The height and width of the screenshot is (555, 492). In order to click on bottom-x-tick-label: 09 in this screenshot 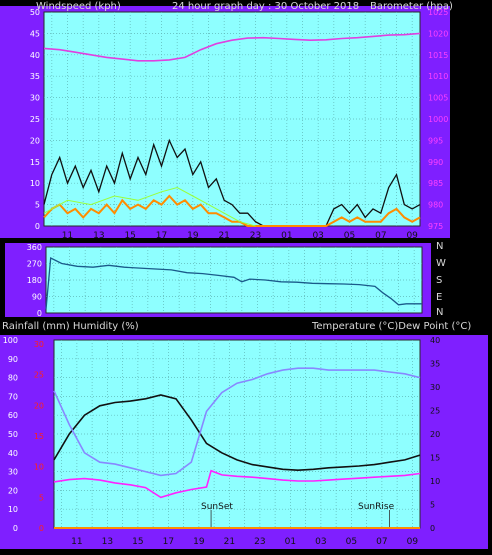, I will do `click(413, 542)`.